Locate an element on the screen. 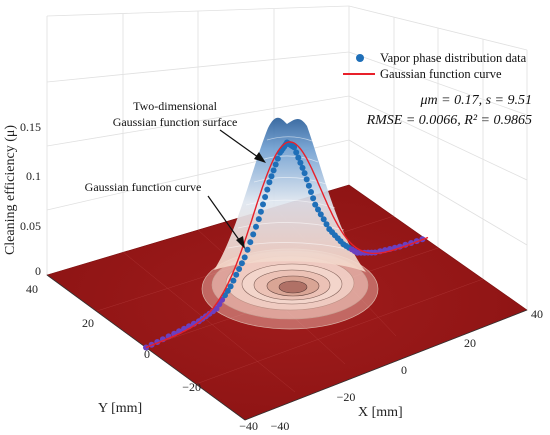 This screenshot has height=435, width=550. y-axis-label: Y [mm] is located at coordinates (120, 408).